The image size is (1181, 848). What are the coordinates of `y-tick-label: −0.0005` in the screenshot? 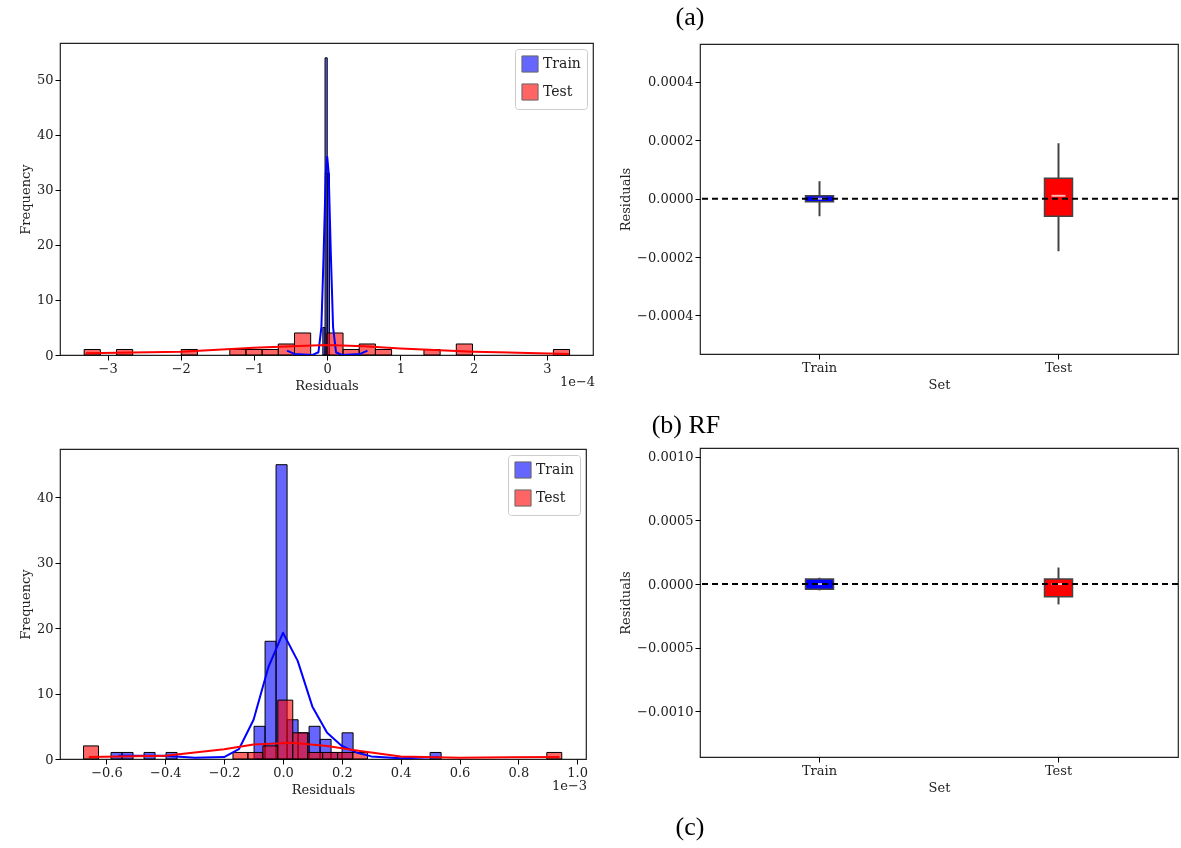 It's located at (665, 648).